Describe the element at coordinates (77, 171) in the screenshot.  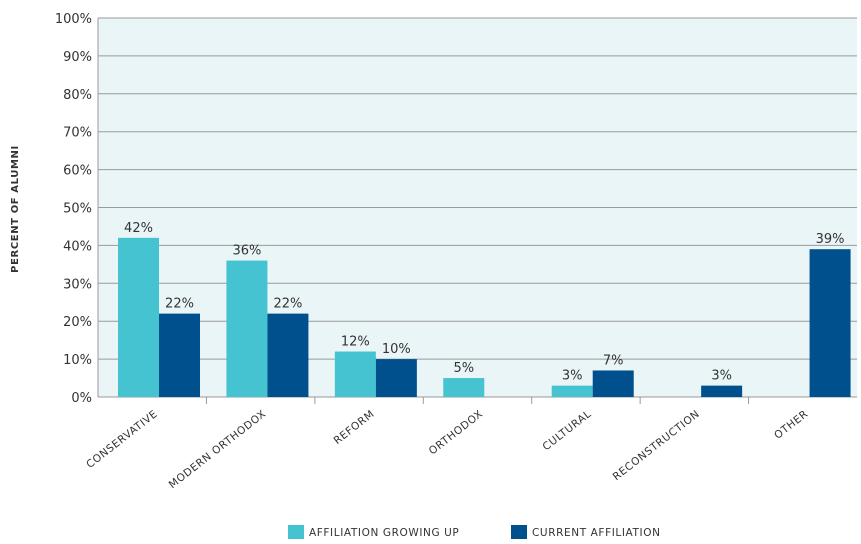
I see `y-tick-label: 60%` at that location.